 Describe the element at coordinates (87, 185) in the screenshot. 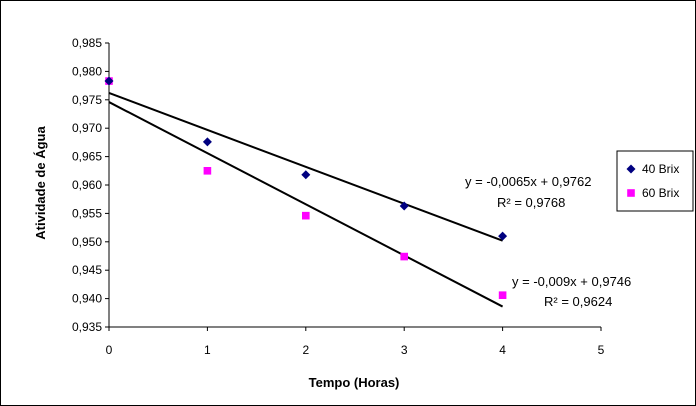

I see `y-tick-label: 0,960` at that location.